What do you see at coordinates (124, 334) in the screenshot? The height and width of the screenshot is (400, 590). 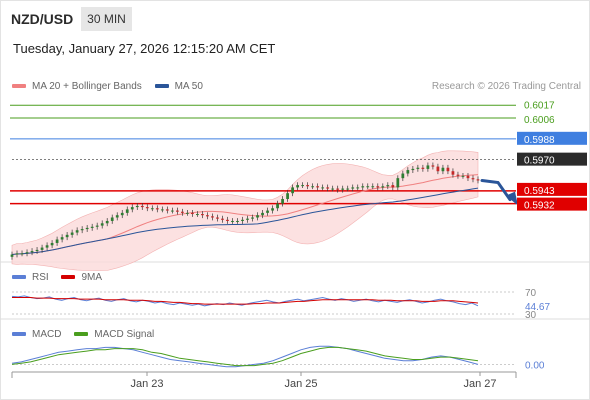 I see `legend-label-macd-signal: MACD Signal` at bounding box center [124, 334].